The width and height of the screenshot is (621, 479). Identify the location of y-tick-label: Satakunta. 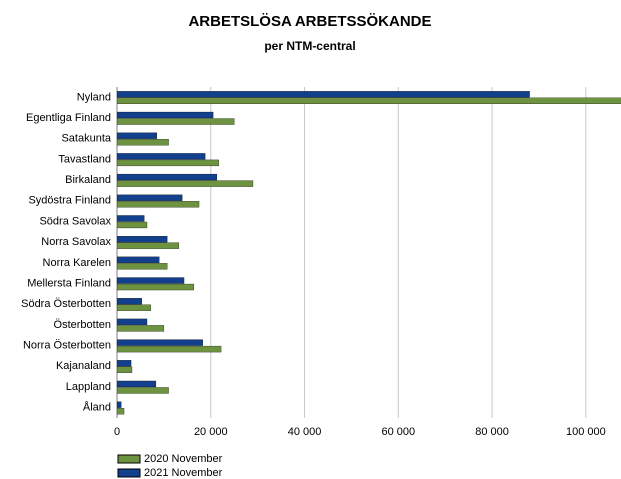
(86, 139).